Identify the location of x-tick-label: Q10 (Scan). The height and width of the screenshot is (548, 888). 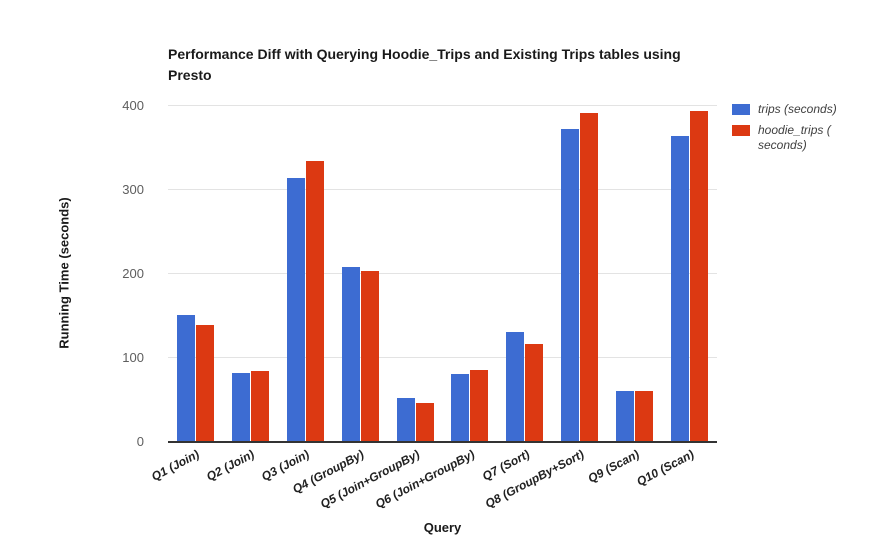
(665, 468).